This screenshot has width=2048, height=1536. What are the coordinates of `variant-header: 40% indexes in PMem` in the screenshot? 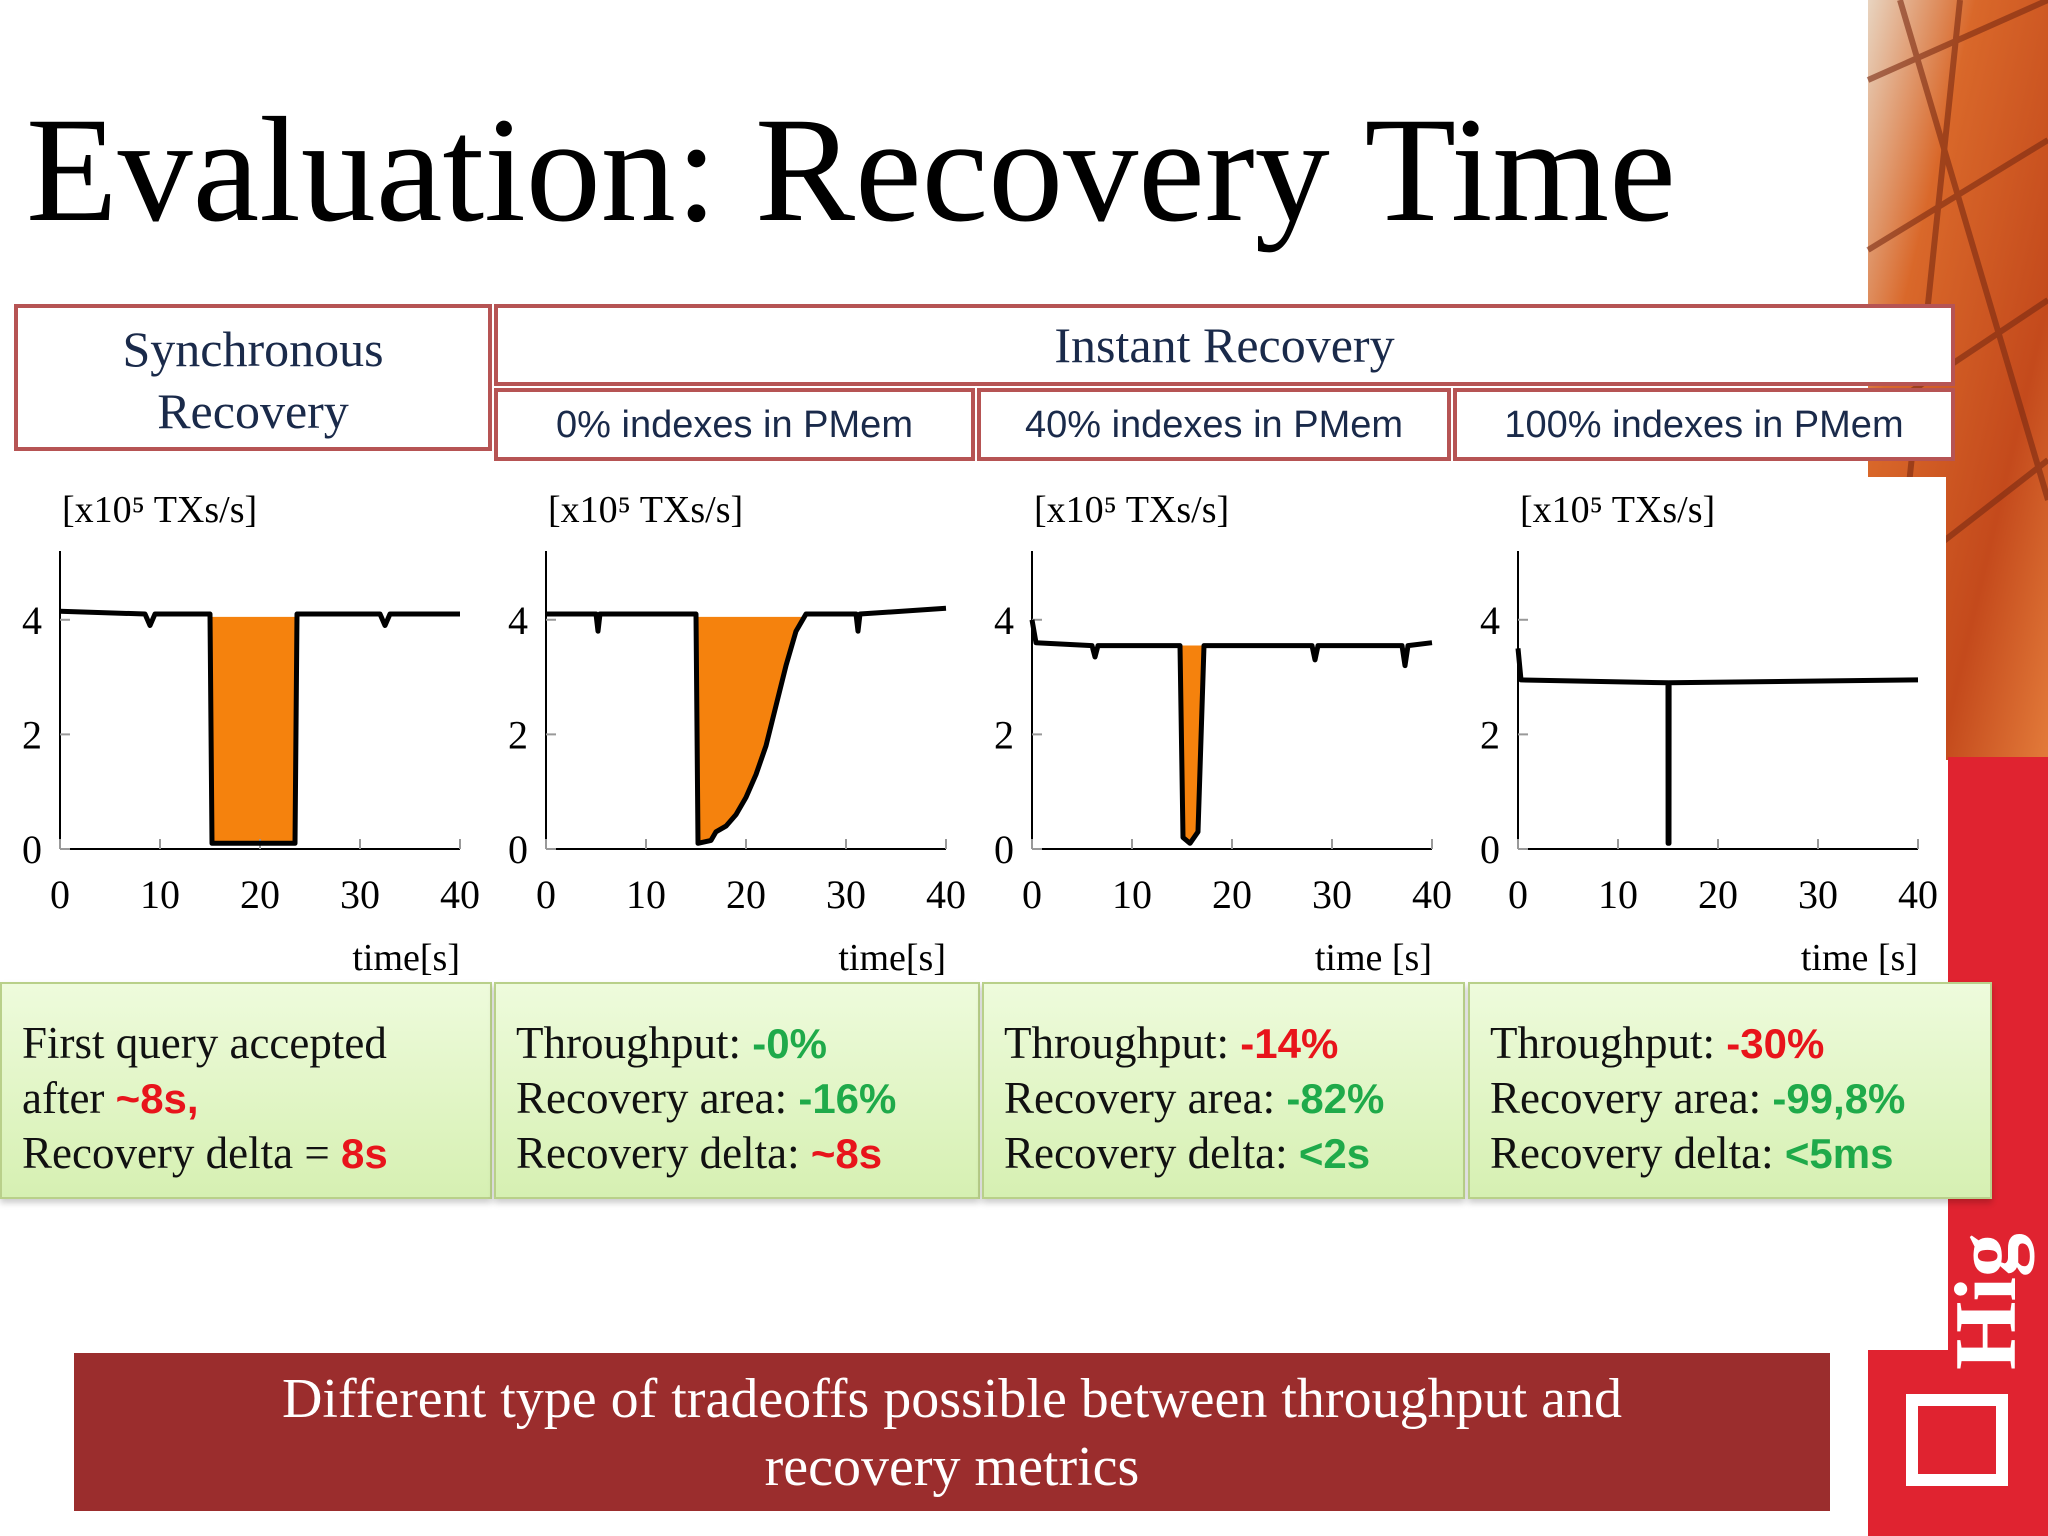 It's located at (1214, 424).